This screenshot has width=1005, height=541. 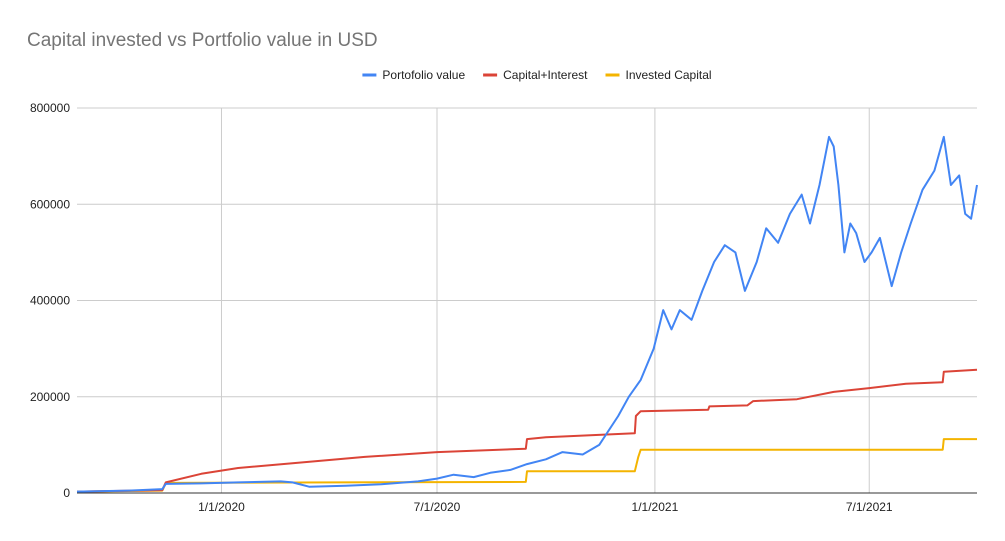 What do you see at coordinates (869, 507) in the screenshot?
I see `x-tick-label: 7/1/2021` at bounding box center [869, 507].